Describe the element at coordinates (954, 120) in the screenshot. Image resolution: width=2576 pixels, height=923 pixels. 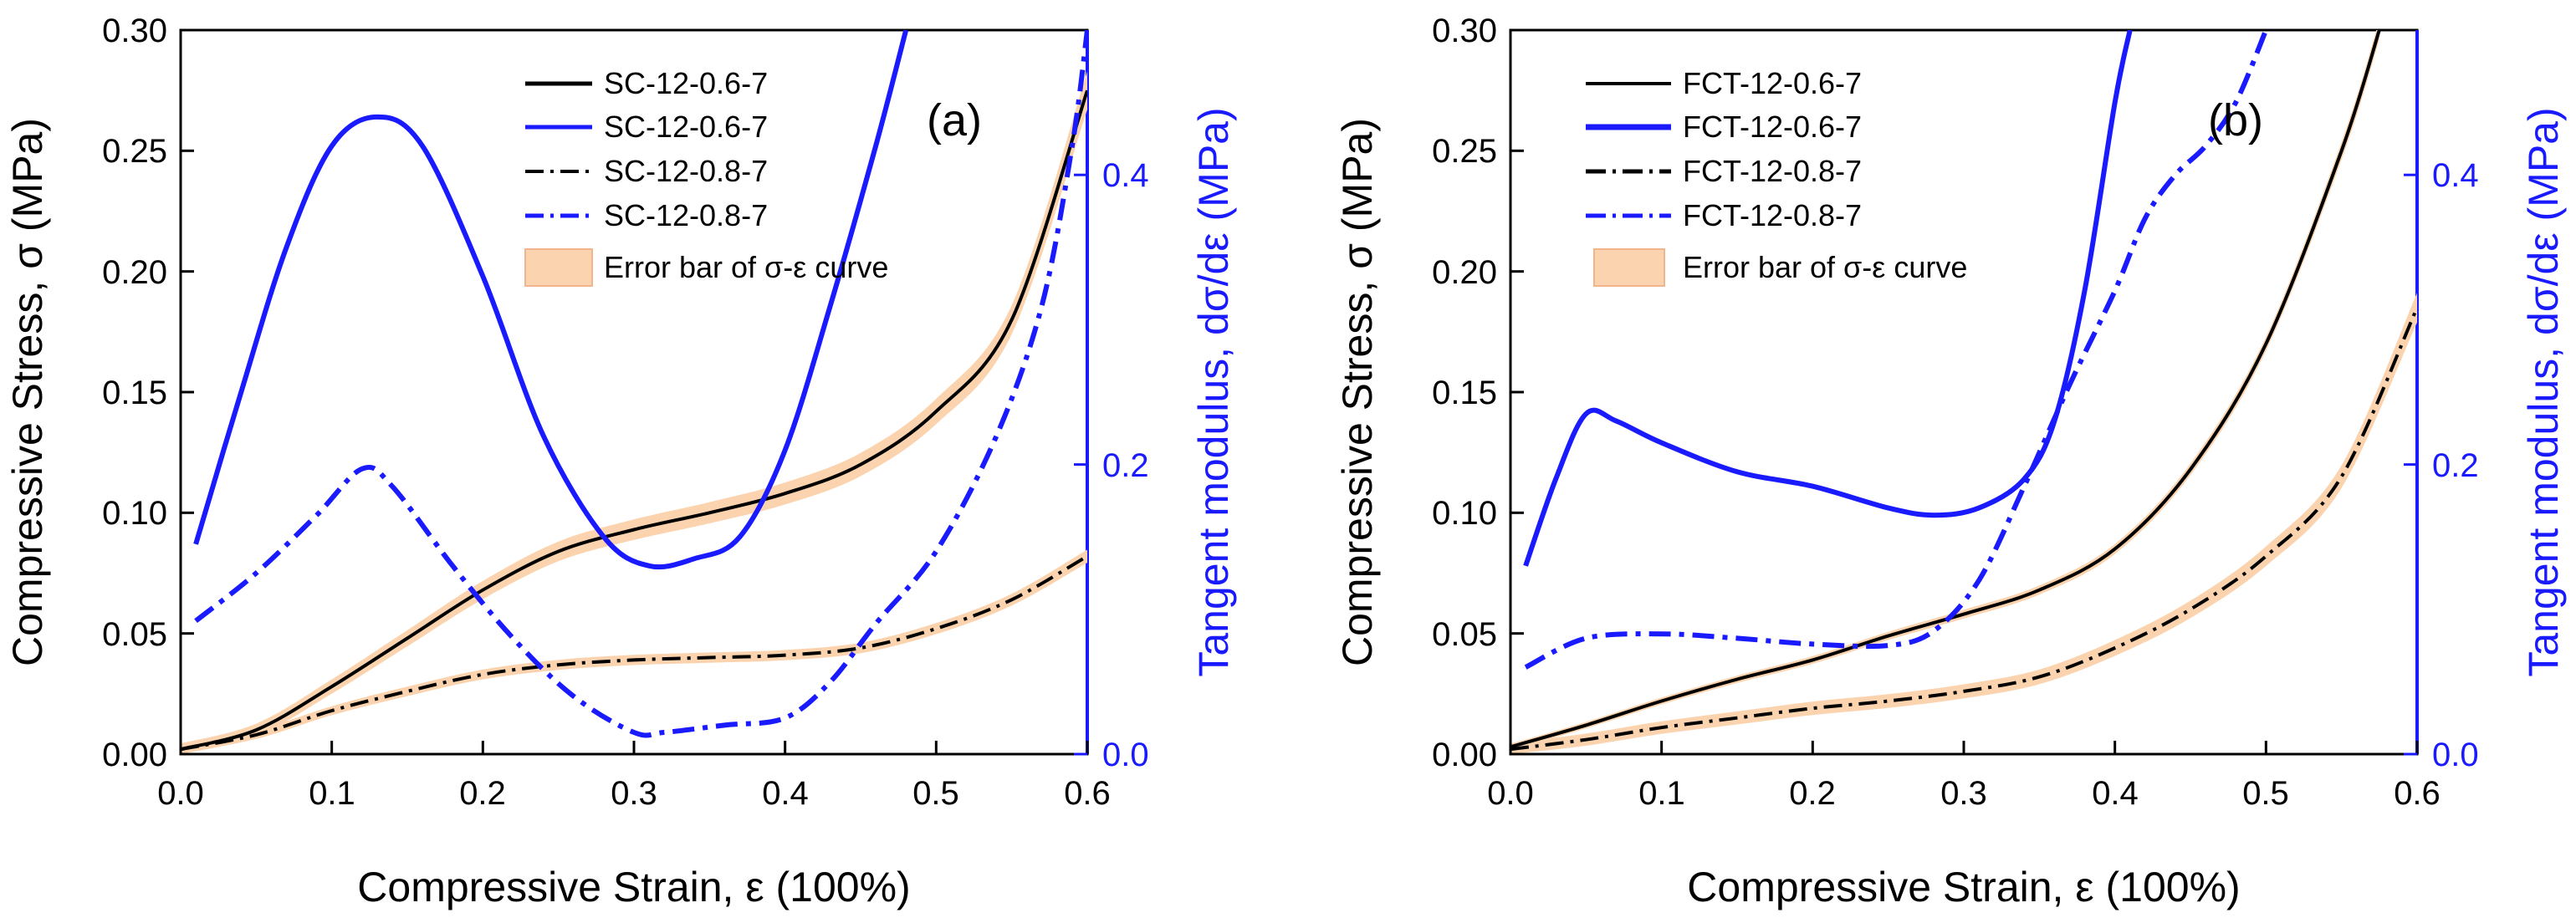
I see `panel-label: (a)` at that location.